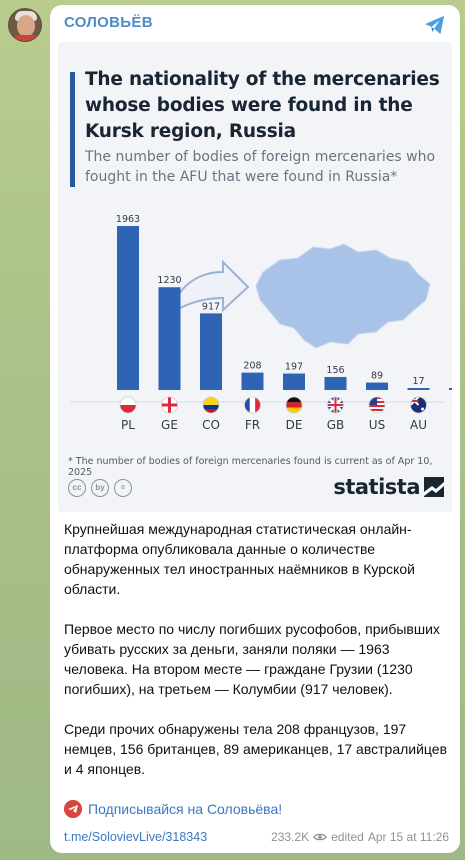 This screenshot has height=860, width=465. Describe the element at coordinates (211, 425) in the screenshot. I see `category-label-co: CO` at that location.